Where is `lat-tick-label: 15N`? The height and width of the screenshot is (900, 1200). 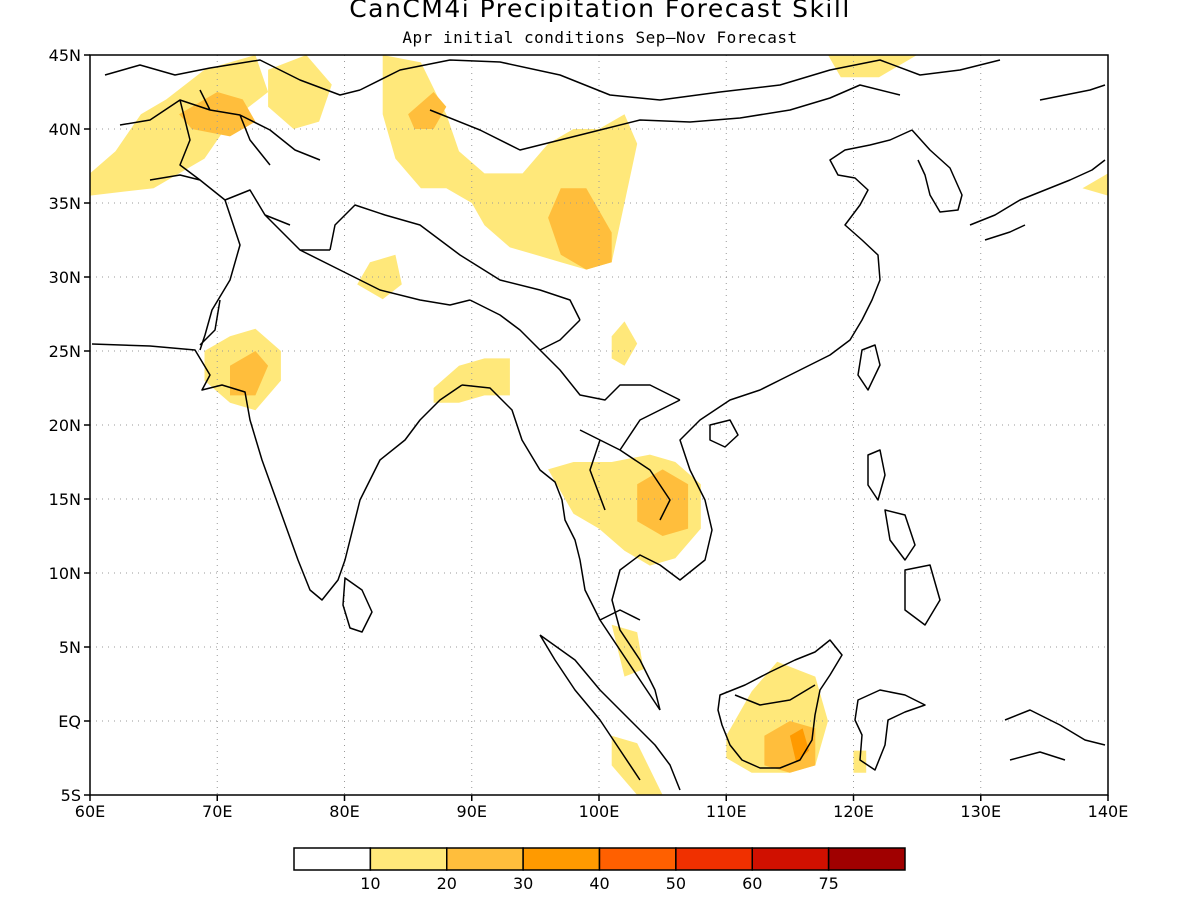 lat-tick-label: 15N is located at coordinates (65, 499).